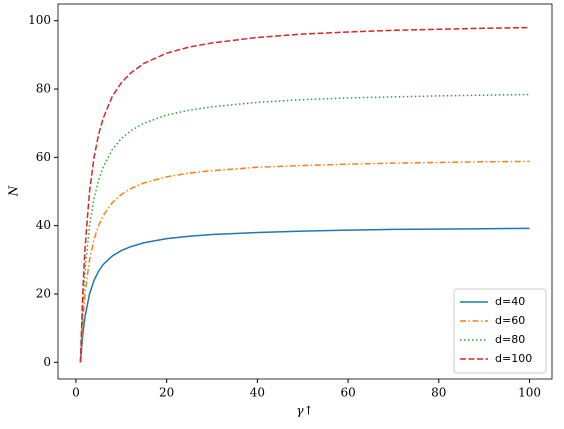 This screenshot has height=429, width=564. I want to click on legend: d=40 d=60 d=80 d=100, so click(500, 331).